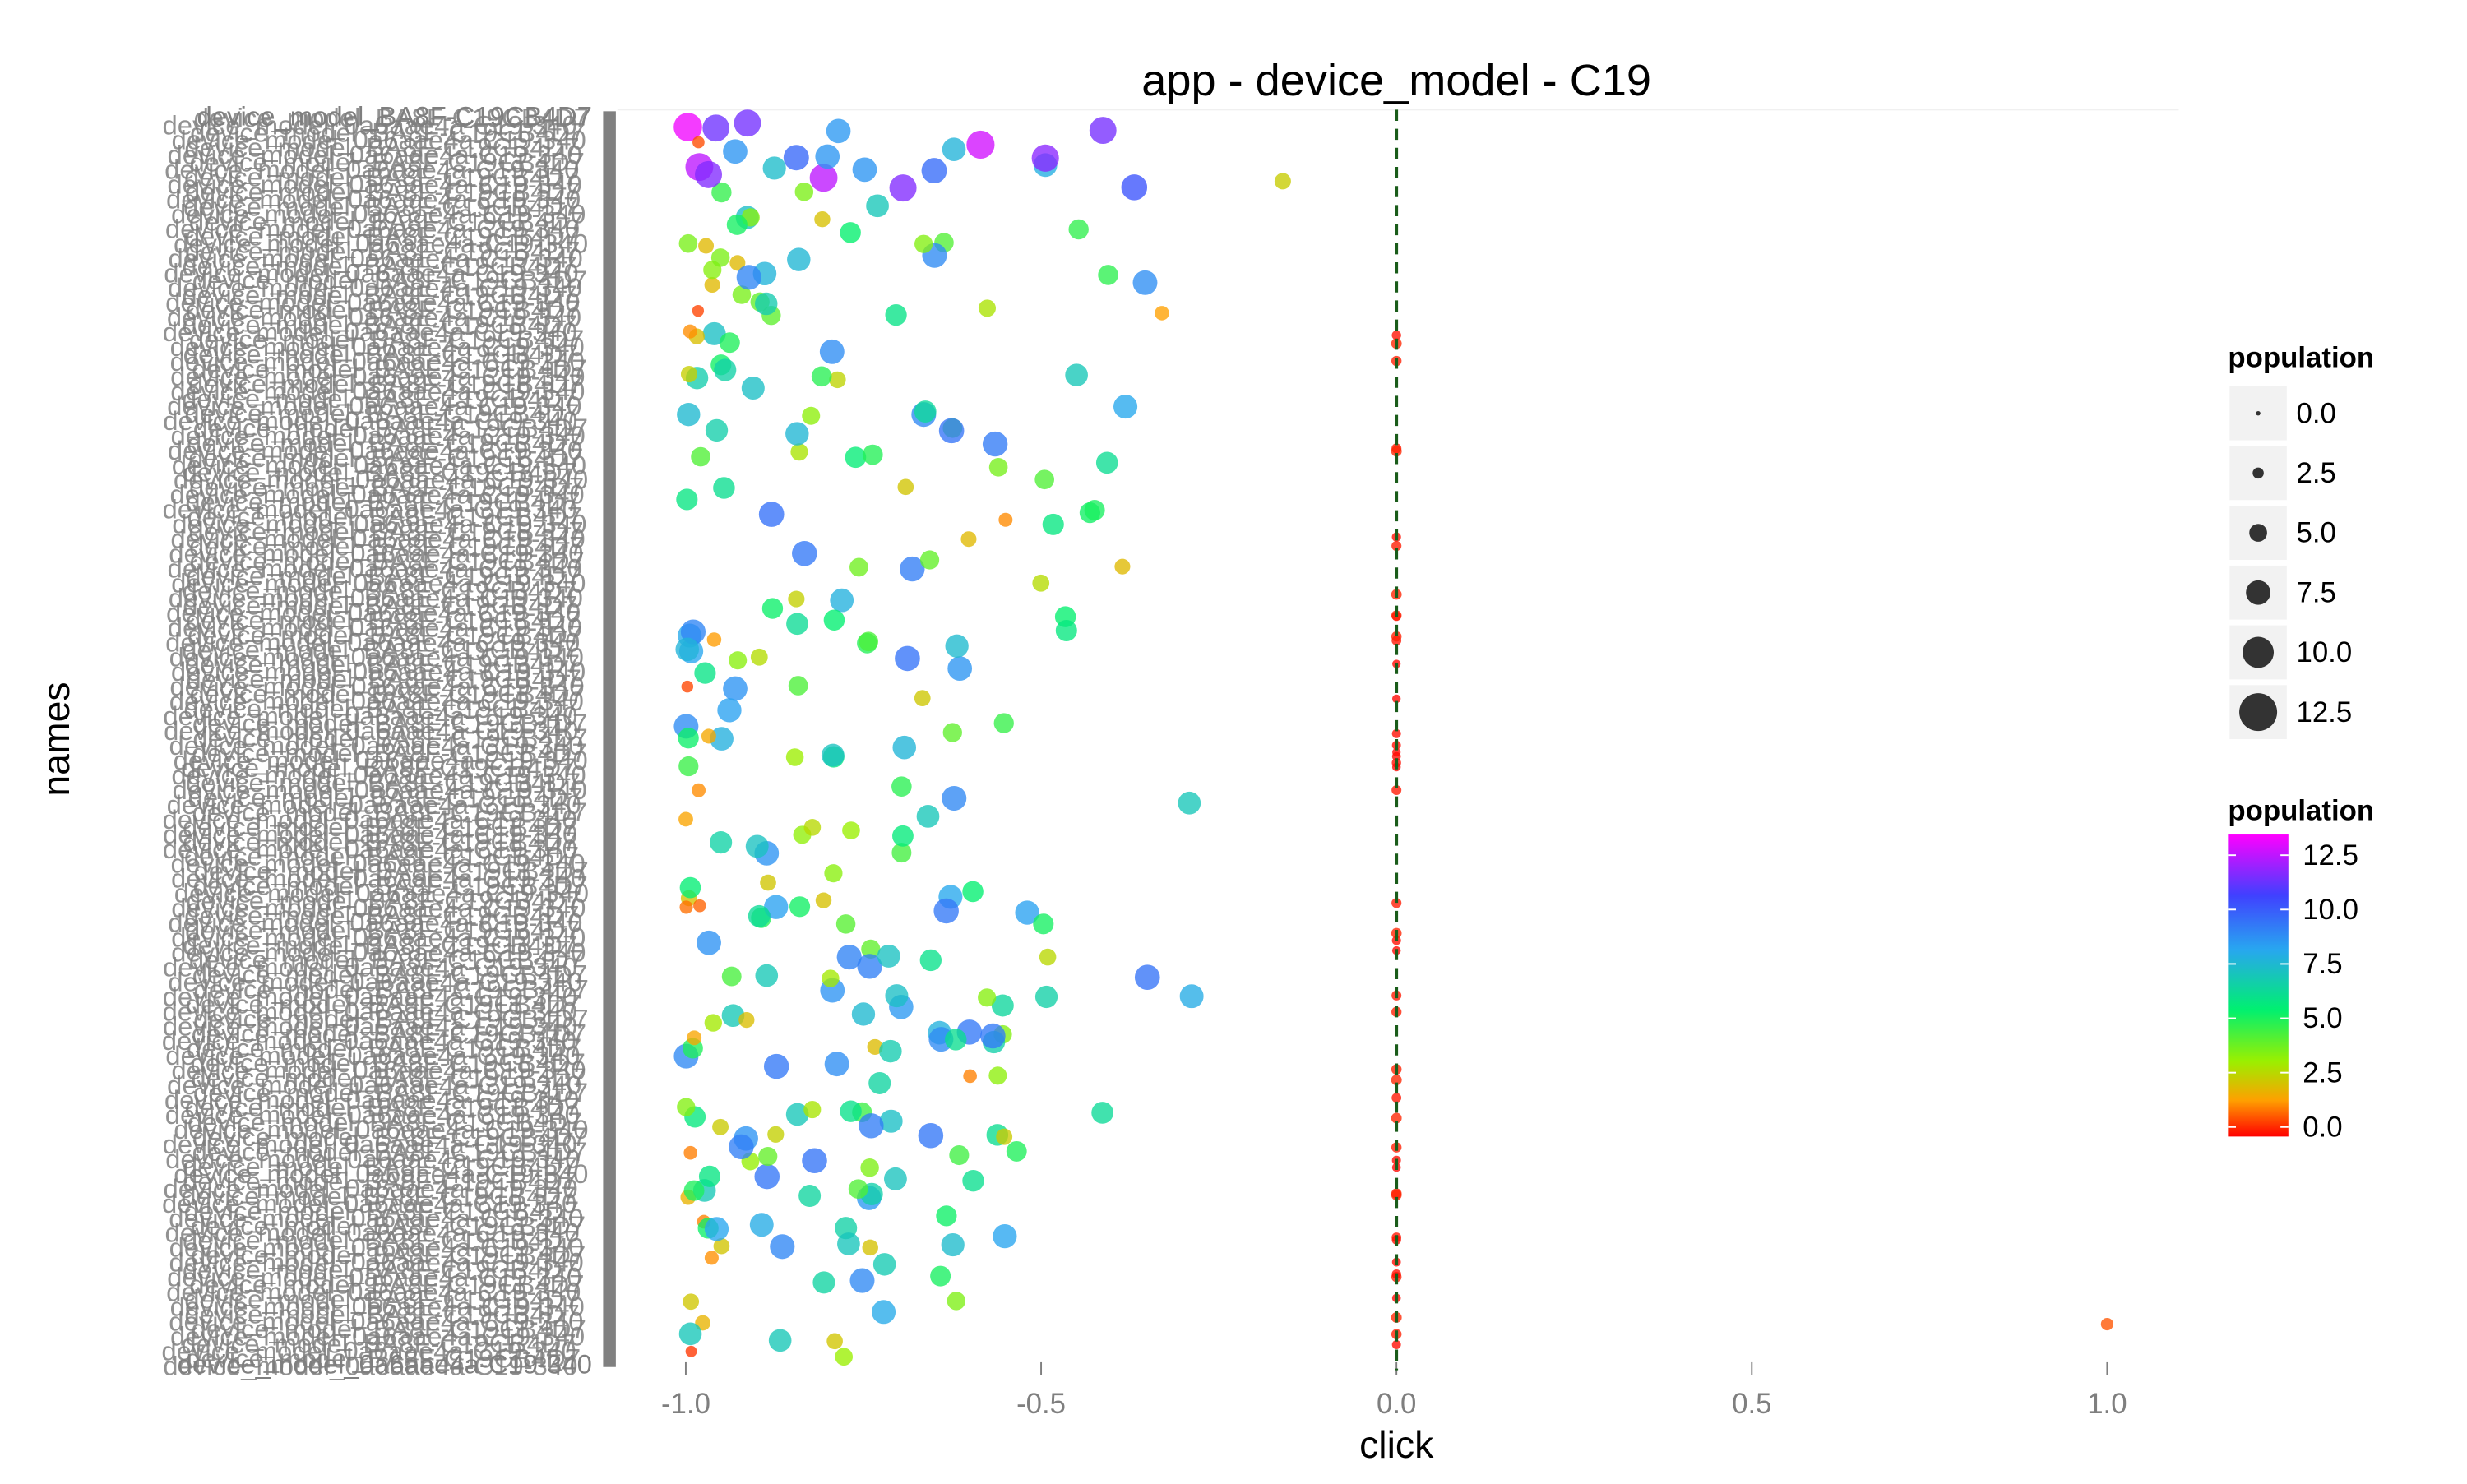 This screenshot has width=2467, height=1484. Describe the element at coordinates (394, 117) in the screenshot. I see `y-tick-label-top: device_model_BA8F-C19CB4D7` at that location.